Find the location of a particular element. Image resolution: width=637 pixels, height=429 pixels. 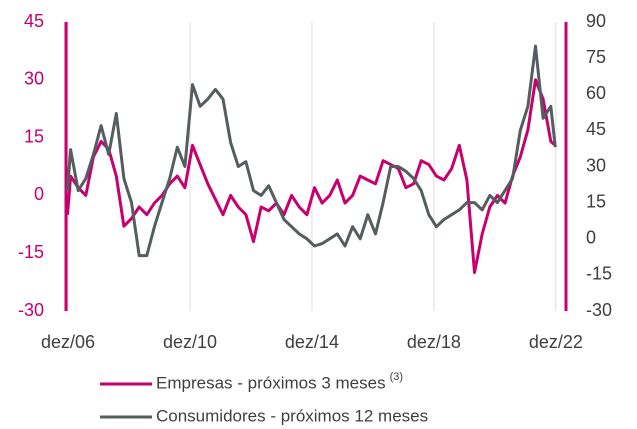

y2-tick-label: 15 is located at coordinates (596, 201).